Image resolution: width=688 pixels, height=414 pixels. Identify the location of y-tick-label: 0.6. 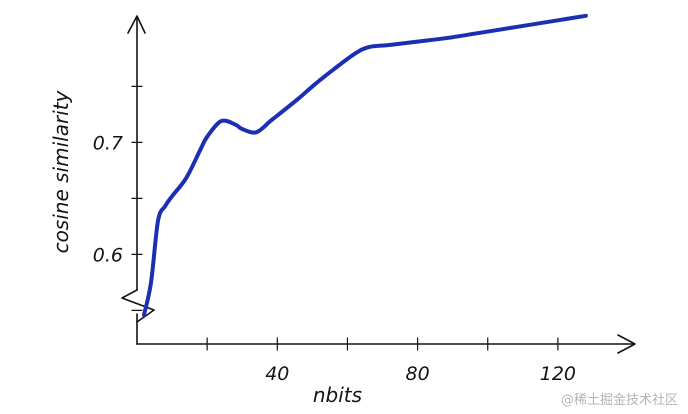
(108, 255).